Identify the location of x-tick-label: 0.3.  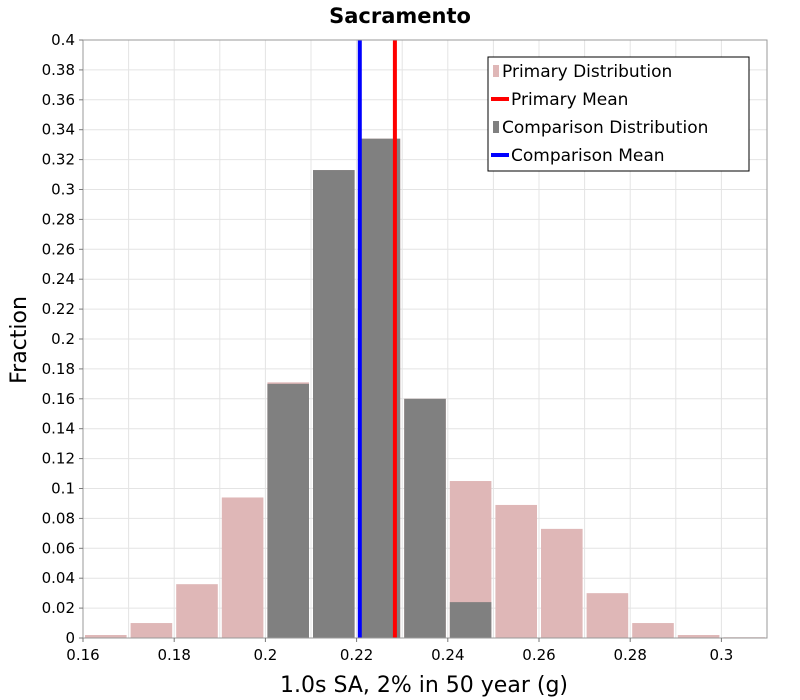
(721, 655).